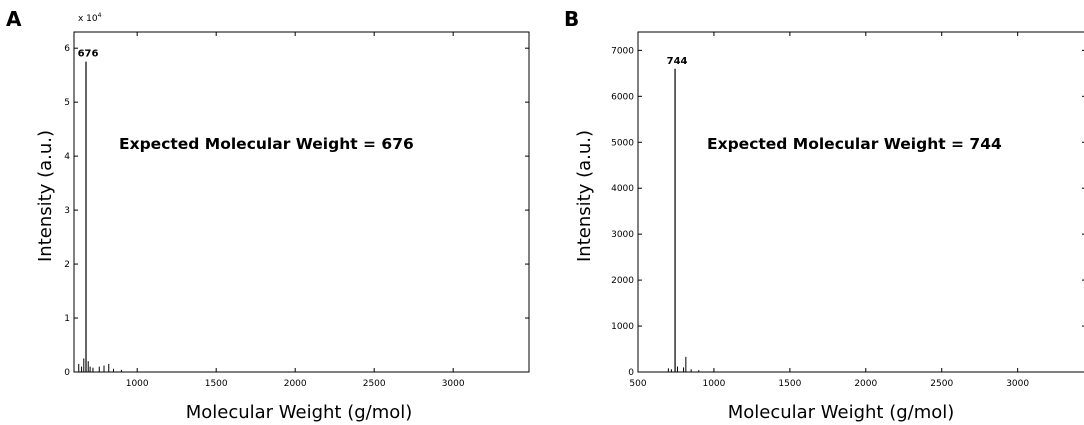  What do you see at coordinates (841, 412) in the screenshot?
I see `x-axis-label-b: Molecular Weight (g/mol)` at bounding box center [841, 412].